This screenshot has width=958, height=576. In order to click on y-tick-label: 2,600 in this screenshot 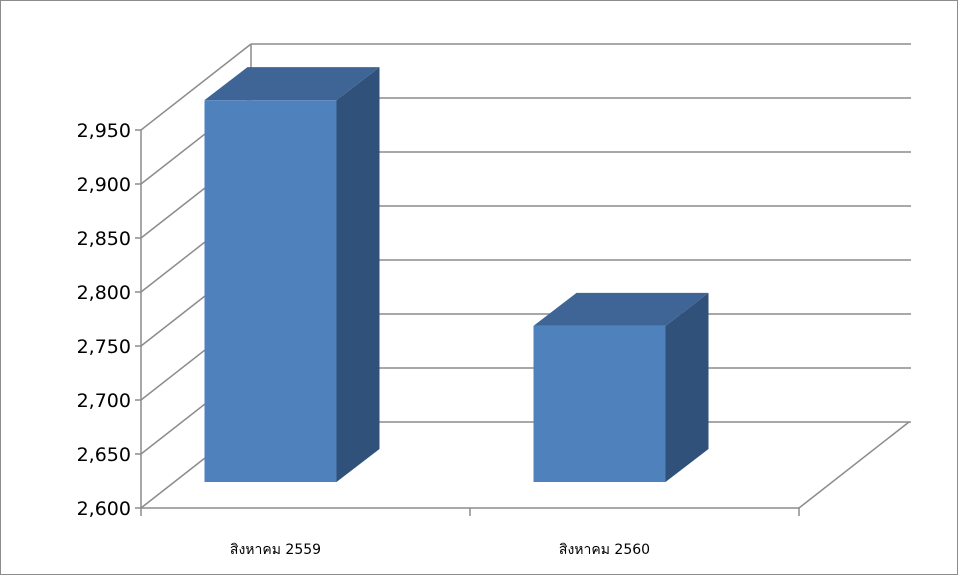, I will do `click(104, 509)`.